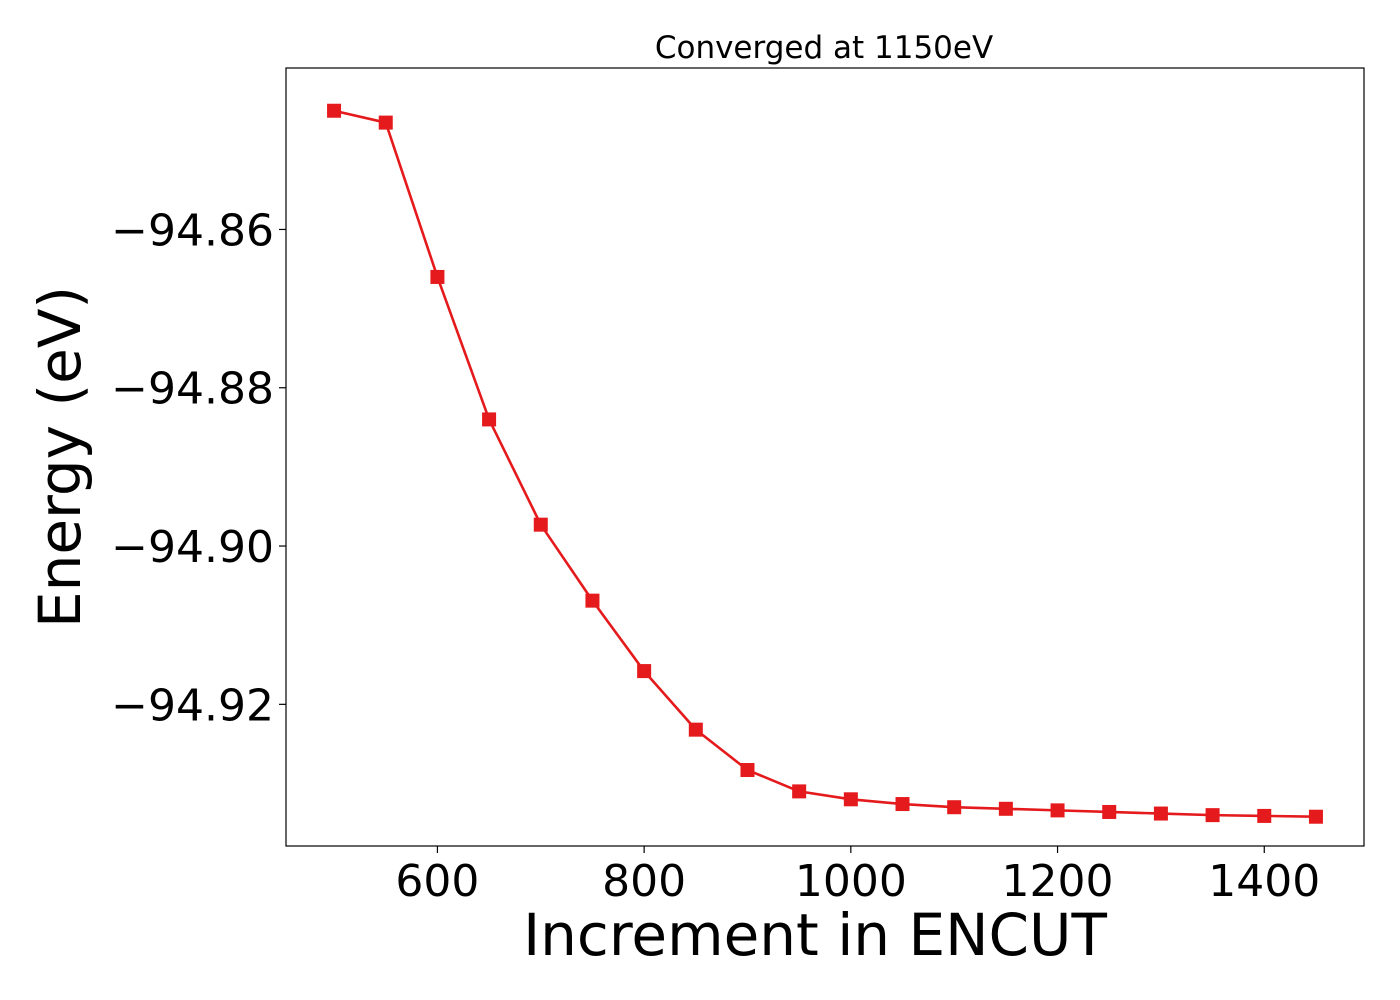 The image size is (1400, 1000). Describe the element at coordinates (815, 935) in the screenshot. I see `x-axis-label: Increment in ENCUT` at that location.